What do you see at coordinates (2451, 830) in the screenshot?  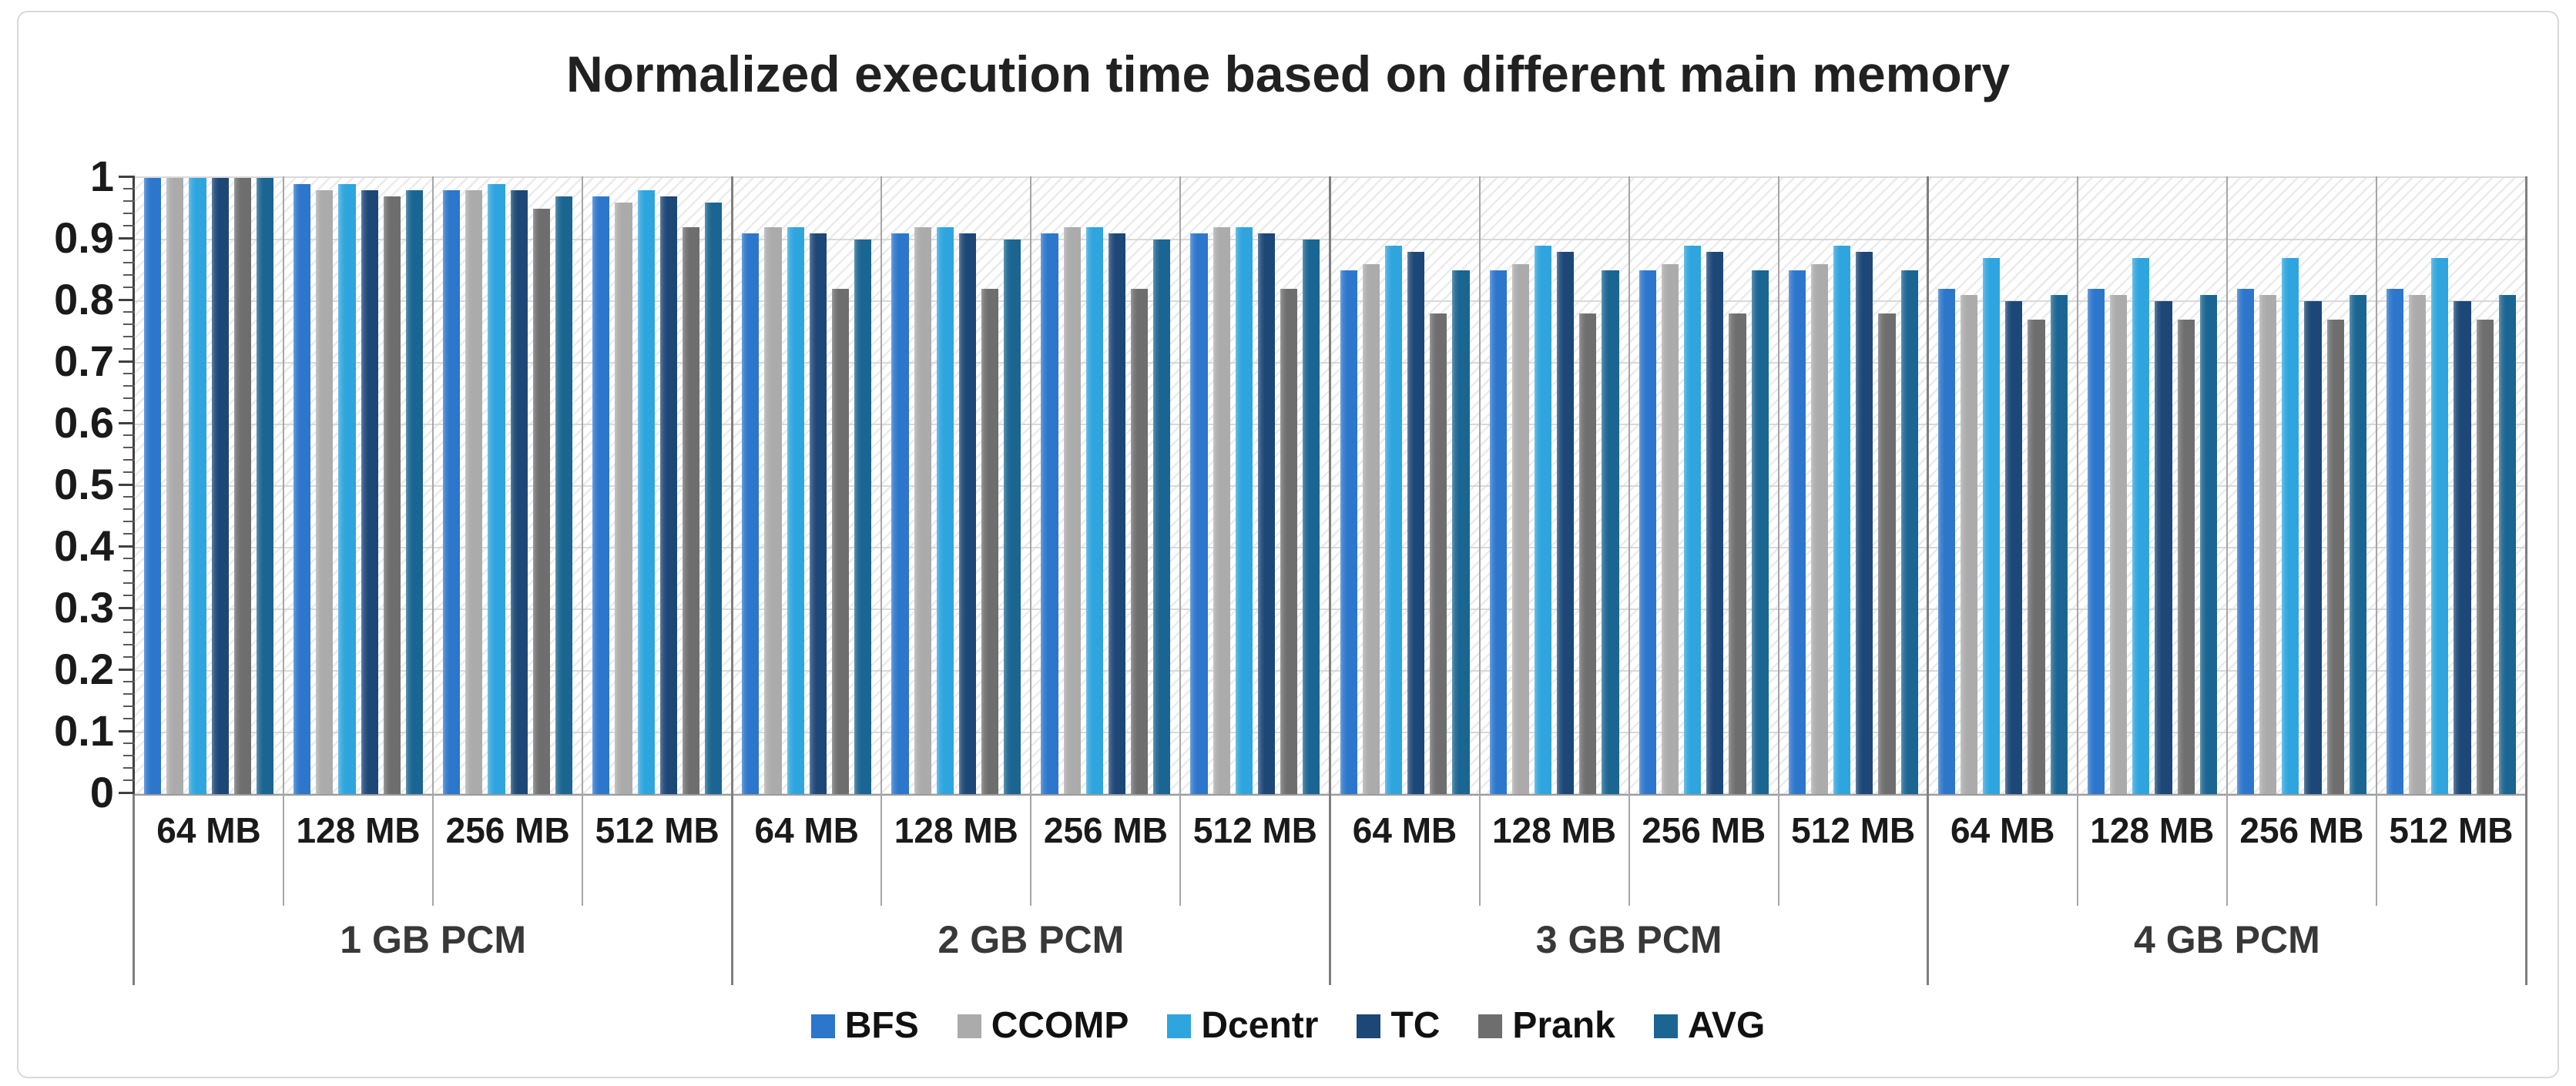 I see `x-category-label: 512 MB` at bounding box center [2451, 830].